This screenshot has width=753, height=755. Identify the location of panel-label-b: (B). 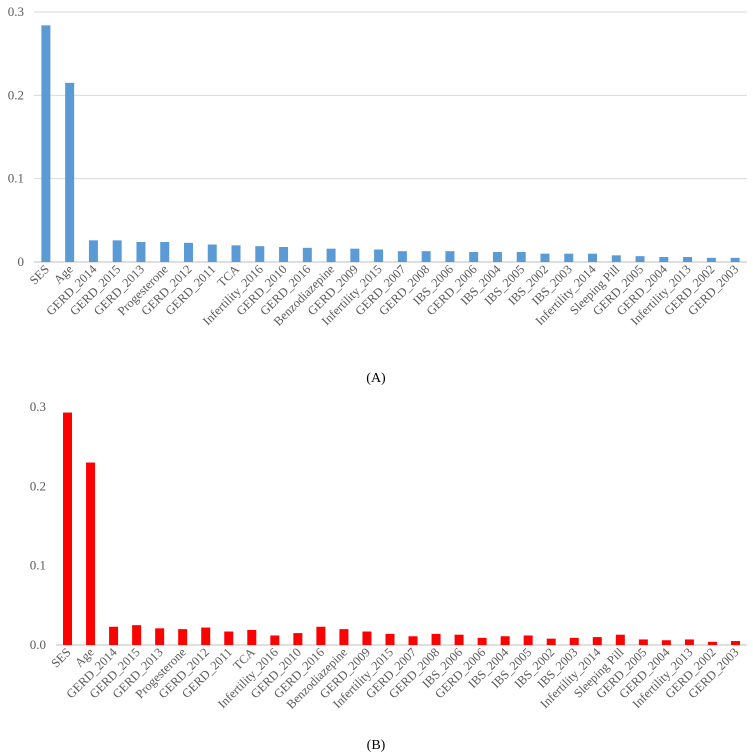
(376, 745).